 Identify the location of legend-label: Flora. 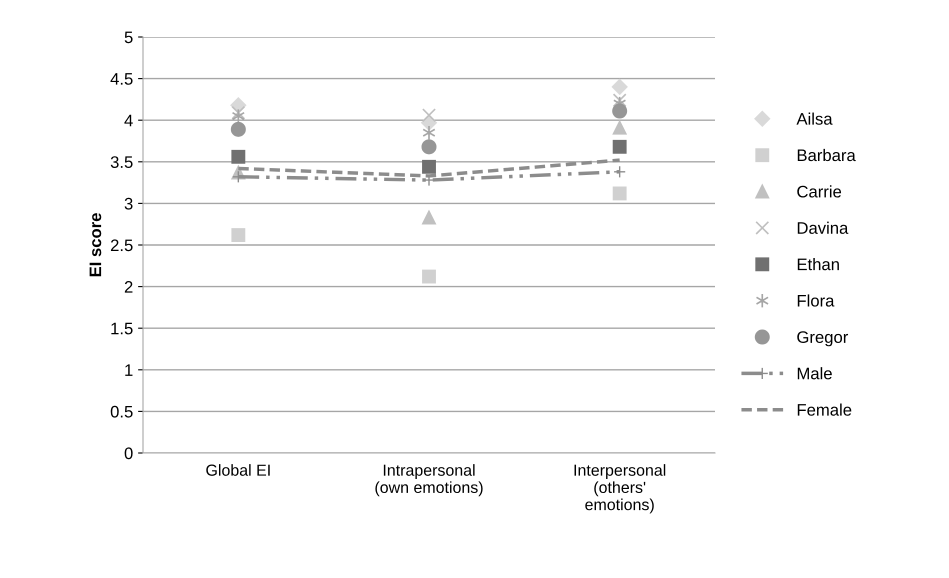
(816, 300).